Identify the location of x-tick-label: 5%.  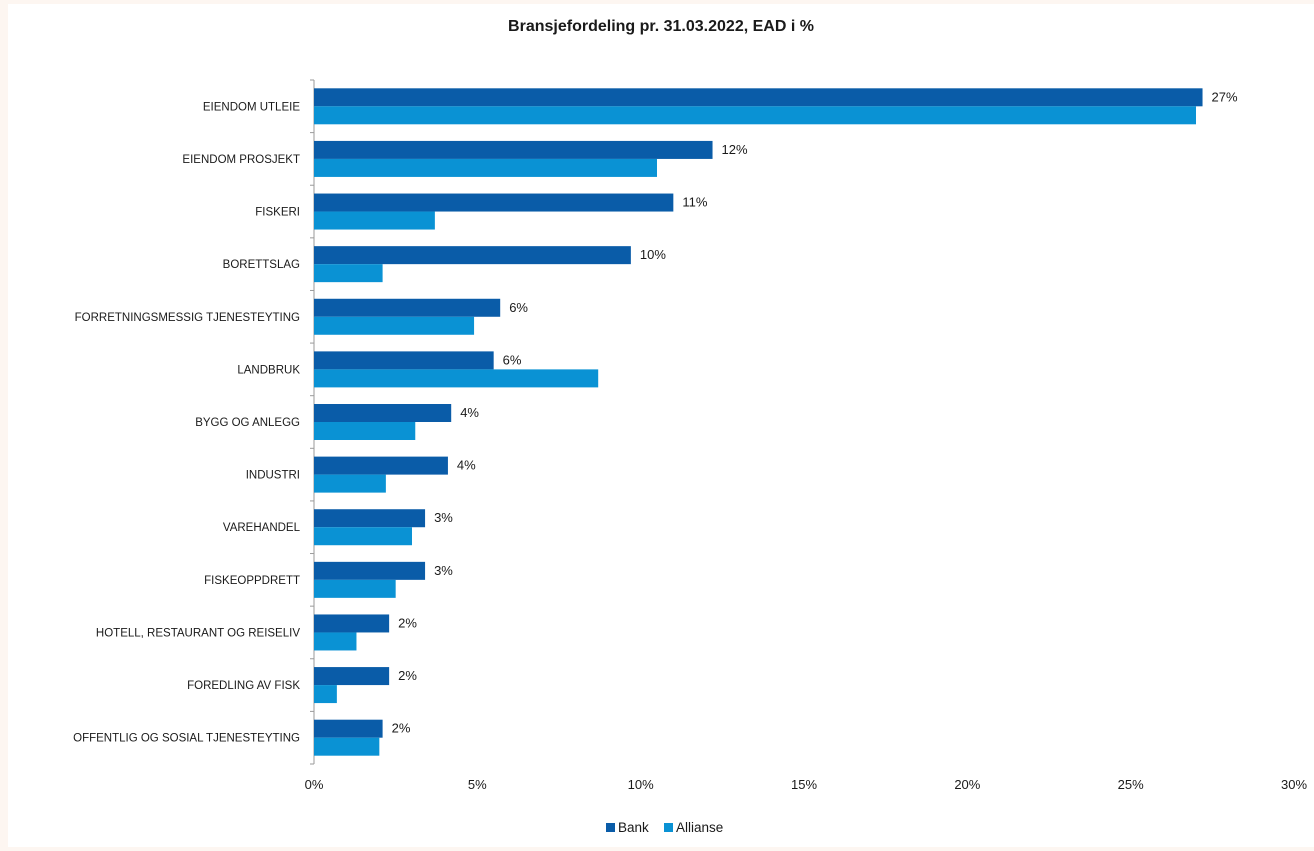
(477, 784).